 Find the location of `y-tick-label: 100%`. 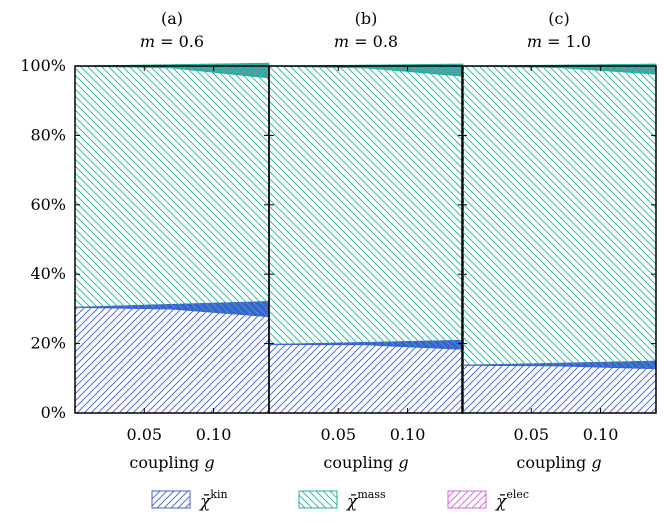

y-tick-label: 100% is located at coordinates (43, 65).